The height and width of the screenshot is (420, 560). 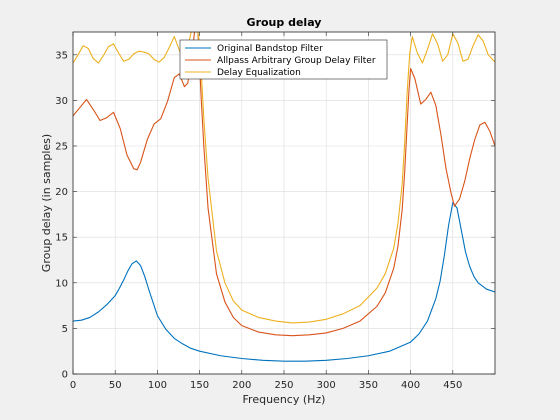 I want to click on x-tick-label: 0, so click(x=73, y=385).